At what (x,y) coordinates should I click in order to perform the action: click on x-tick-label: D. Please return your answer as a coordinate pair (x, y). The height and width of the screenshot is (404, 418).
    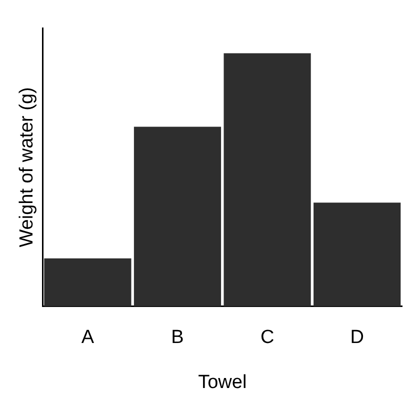
    Looking at the image, I should click on (357, 337).